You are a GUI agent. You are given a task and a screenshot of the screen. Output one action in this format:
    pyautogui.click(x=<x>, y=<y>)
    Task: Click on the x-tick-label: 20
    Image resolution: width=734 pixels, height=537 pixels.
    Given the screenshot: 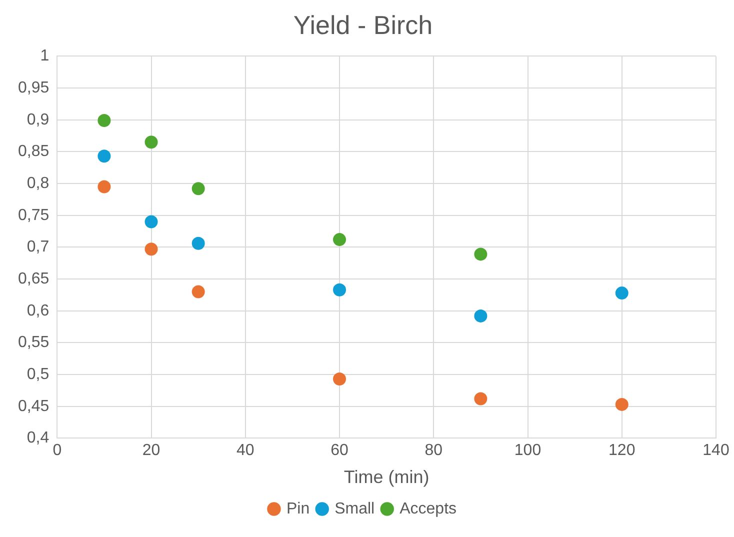 What is the action you would take?
    pyautogui.click(x=151, y=451)
    